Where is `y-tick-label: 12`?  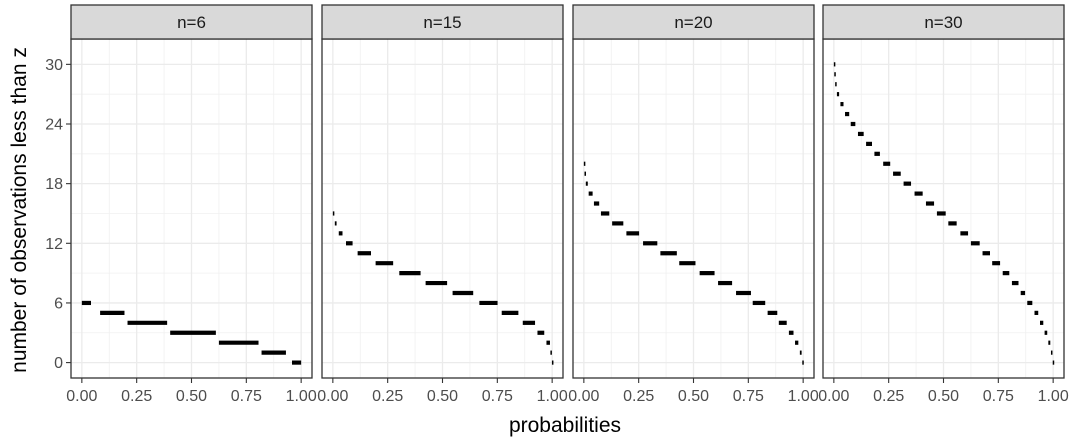 y-tick-label: 12 is located at coordinates (54, 244).